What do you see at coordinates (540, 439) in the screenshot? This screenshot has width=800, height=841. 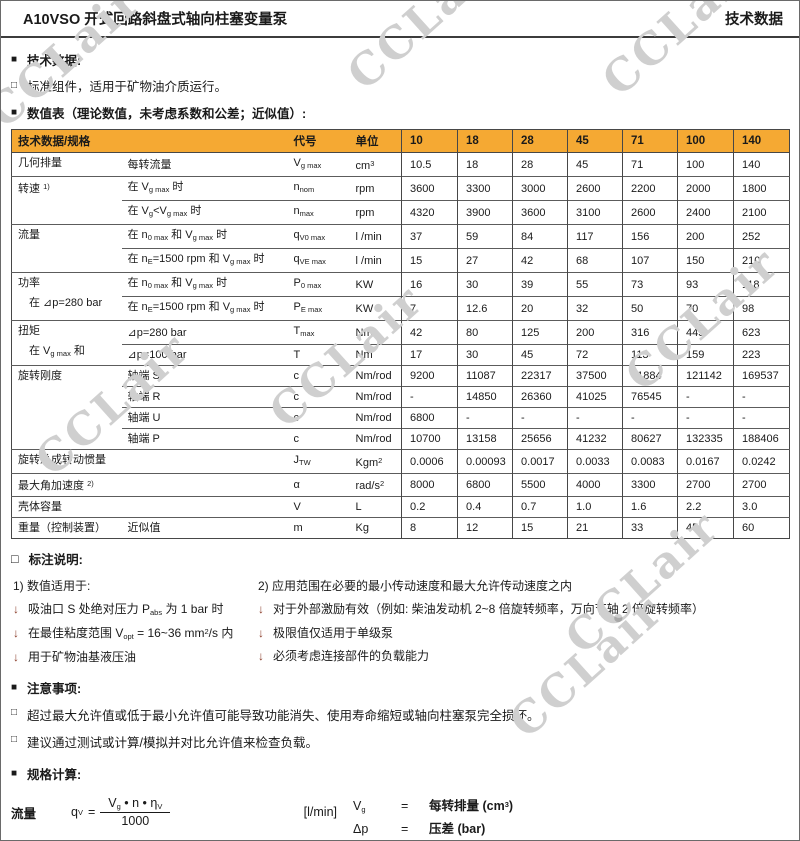 I see `cell-value: 25656` at bounding box center [540, 439].